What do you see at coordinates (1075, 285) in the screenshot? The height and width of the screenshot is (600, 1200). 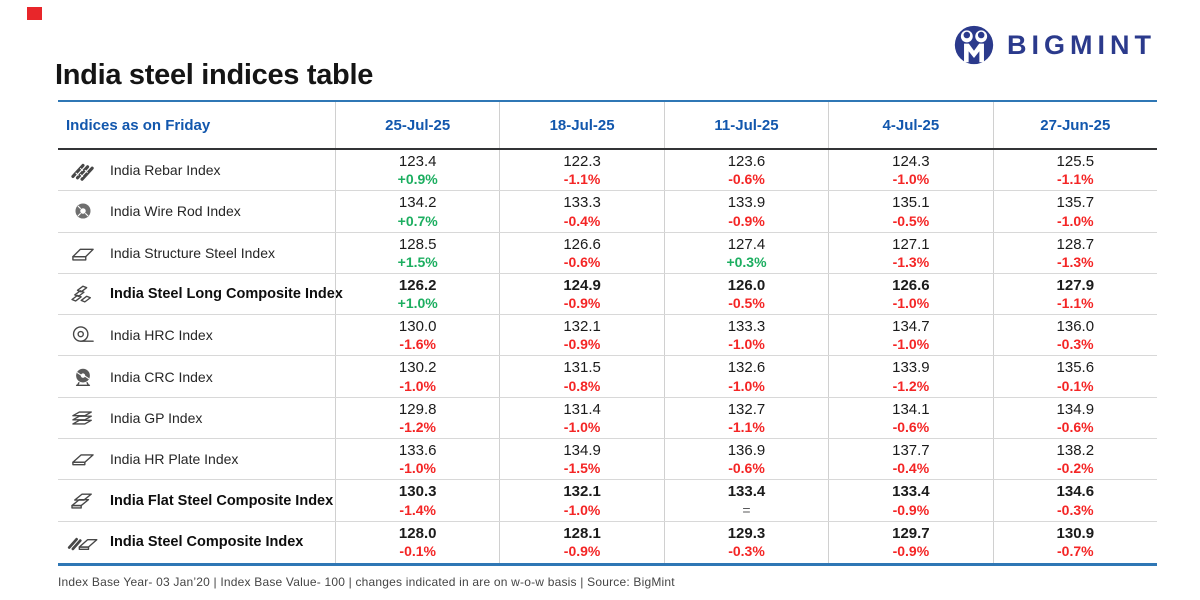 I see `index-value: 127.9` at bounding box center [1075, 285].